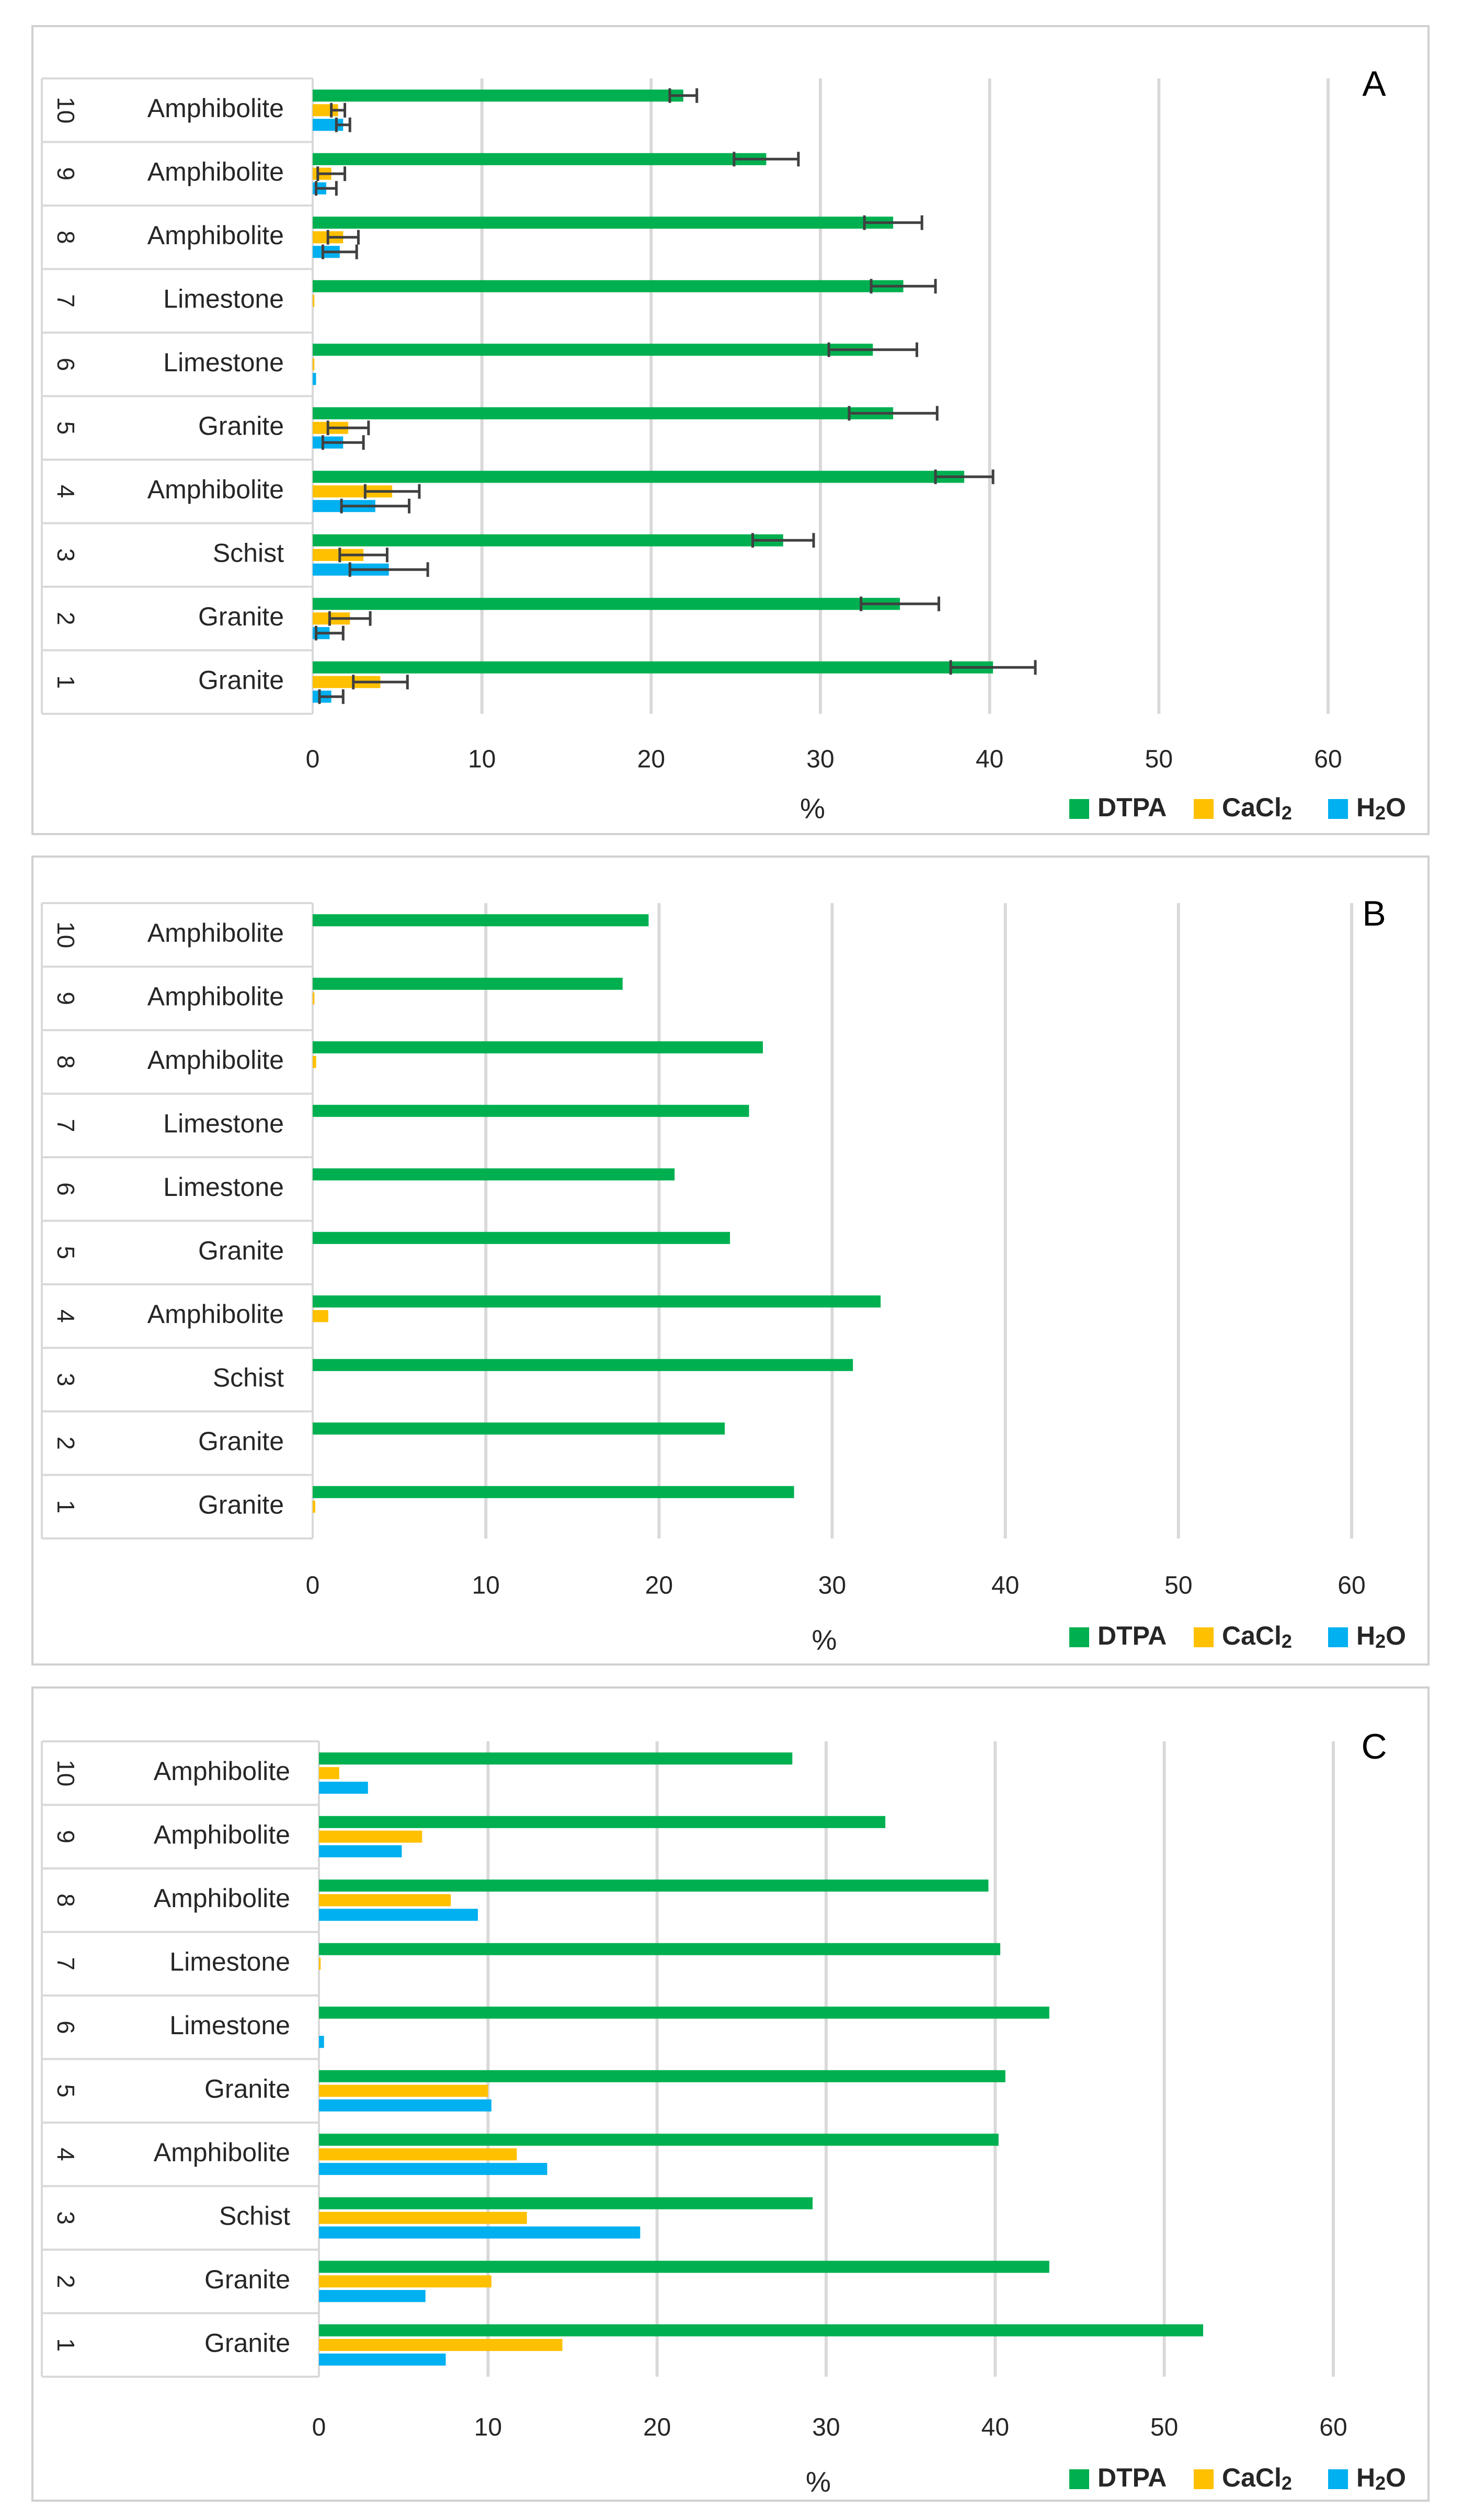 Image resolution: width=1463 pixels, height=2520 pixels. I want to click on legend-label: H2O, so click(1381, 1636).